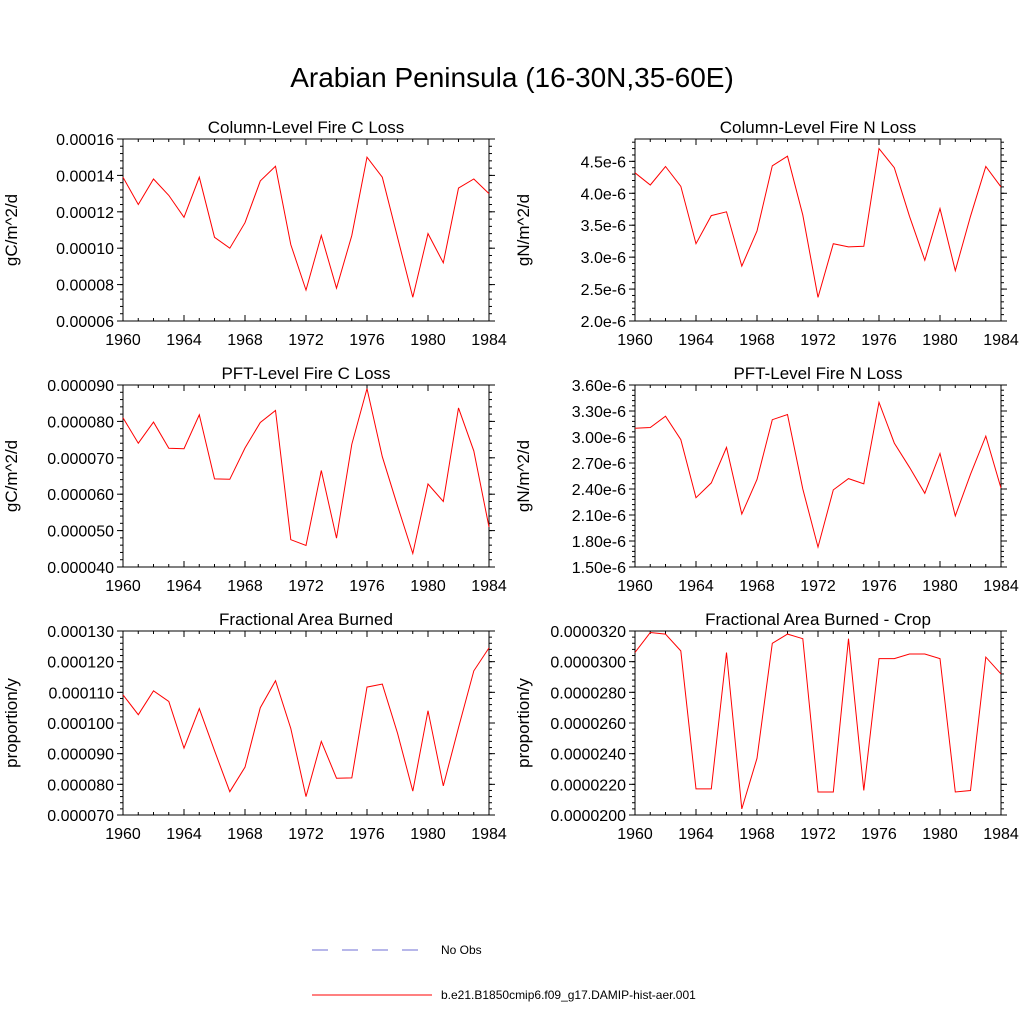 The width and height of the screenshot is (1024, 1024). I want to click on y-tick-label: 0.000100, so click(80, 724).